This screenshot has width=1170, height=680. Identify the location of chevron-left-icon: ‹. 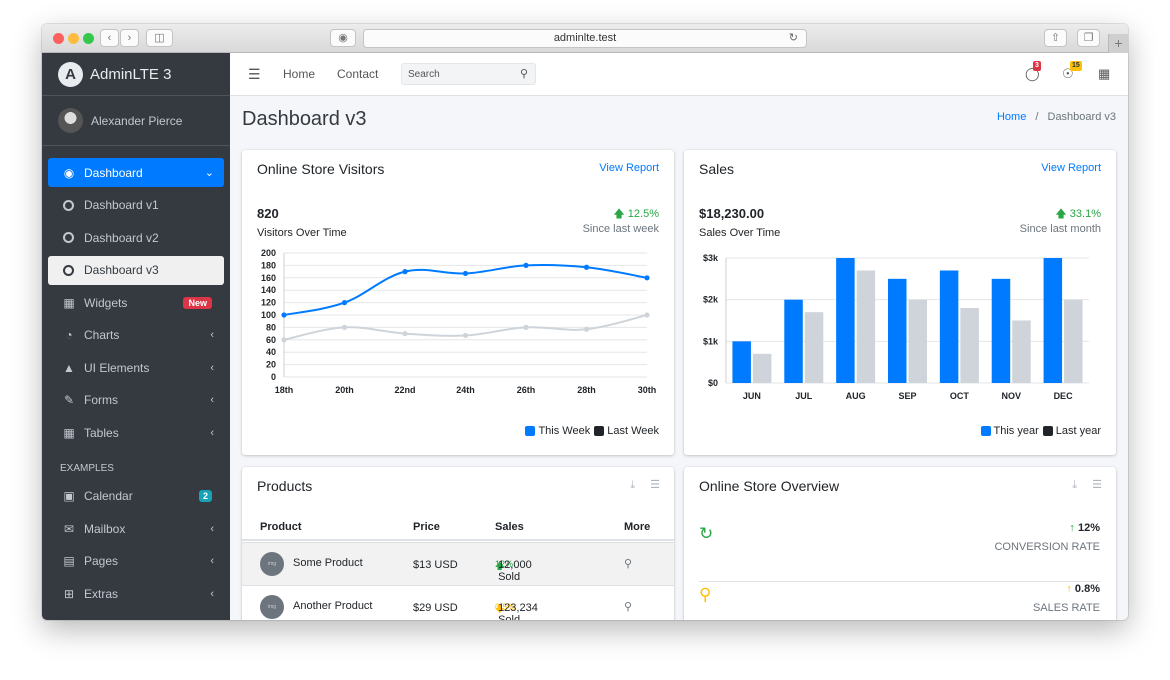
(212, 367).